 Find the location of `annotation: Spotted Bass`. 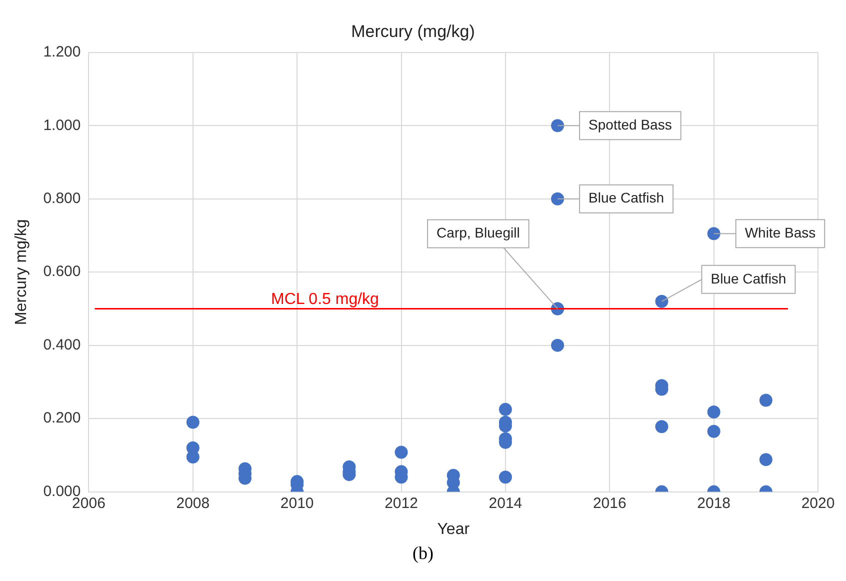

annotation: Spotted Bass is located at coordinates (630, 124).